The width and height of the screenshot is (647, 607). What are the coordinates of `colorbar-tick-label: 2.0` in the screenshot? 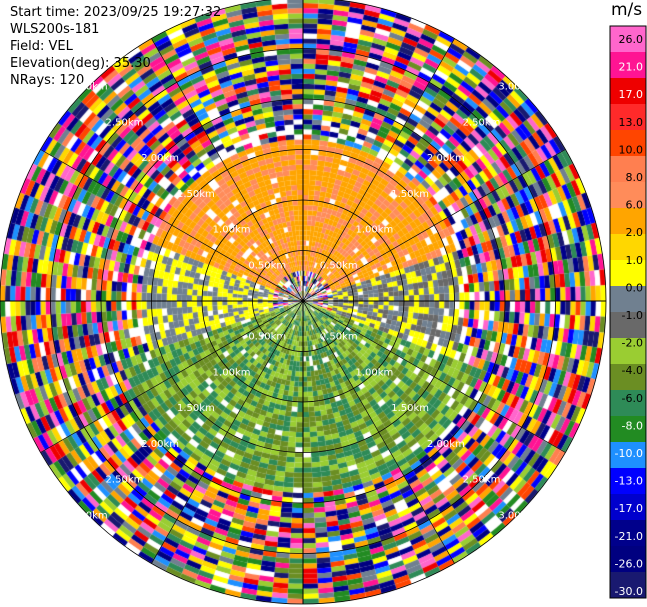 It's located at (635, 232).